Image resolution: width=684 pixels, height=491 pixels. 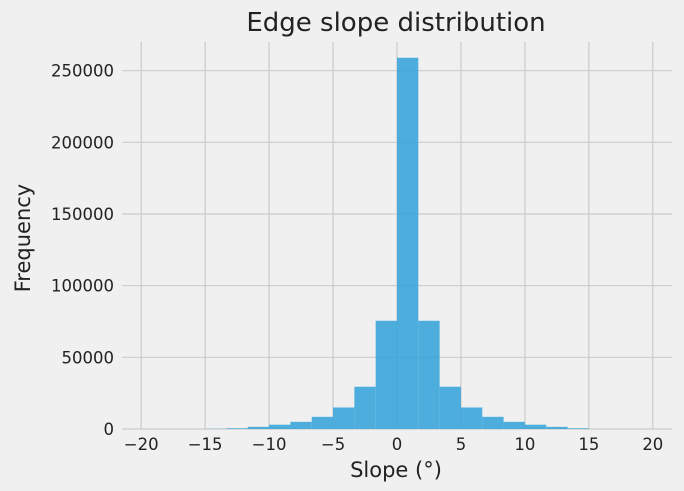 I want to click on y-tick-label: 200000, so click(x=82, y=142).